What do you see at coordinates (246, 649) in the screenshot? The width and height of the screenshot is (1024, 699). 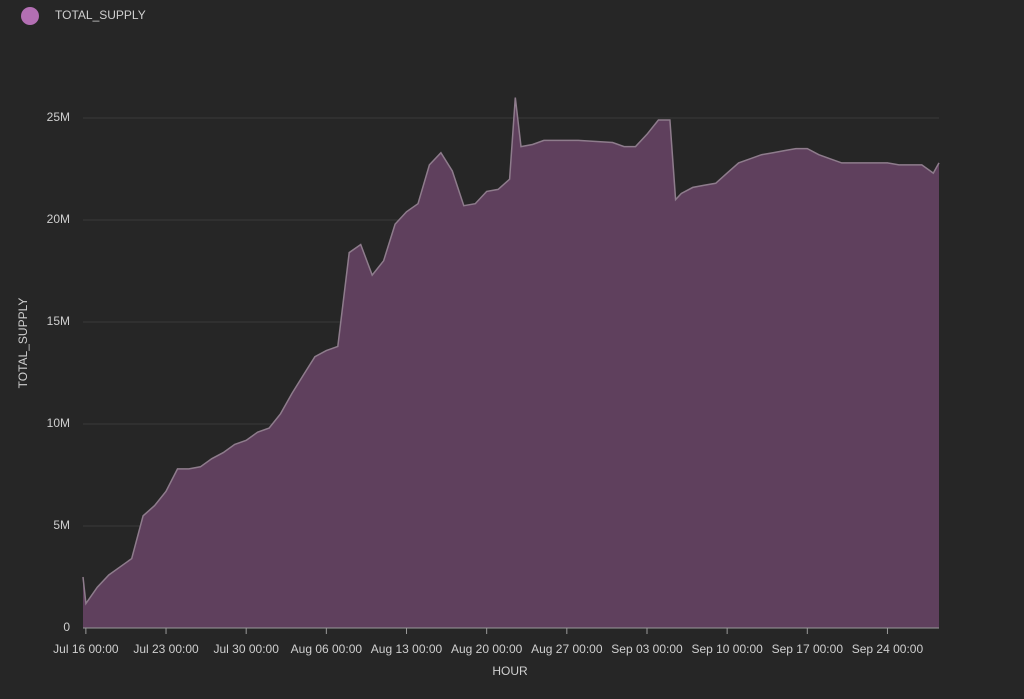 I see `x-tick-label: Jul 30 00:00` at bounding box center [246, 649].